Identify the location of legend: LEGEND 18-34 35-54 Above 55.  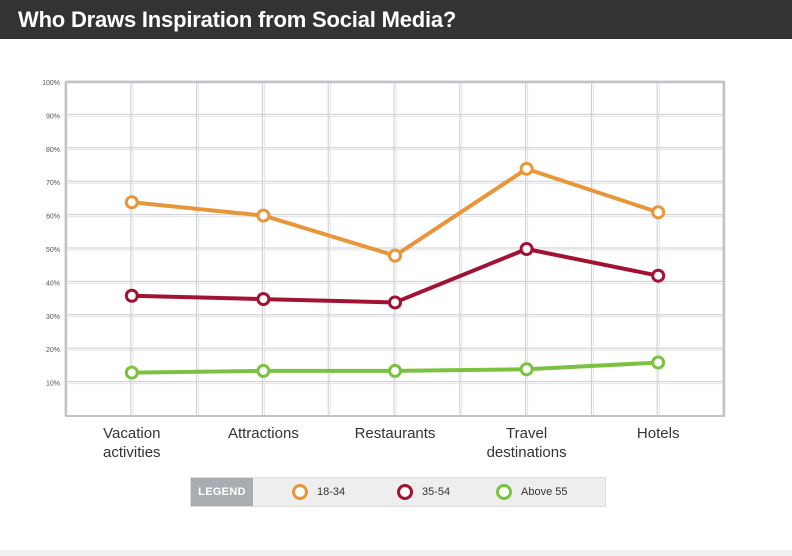
(398, 492).